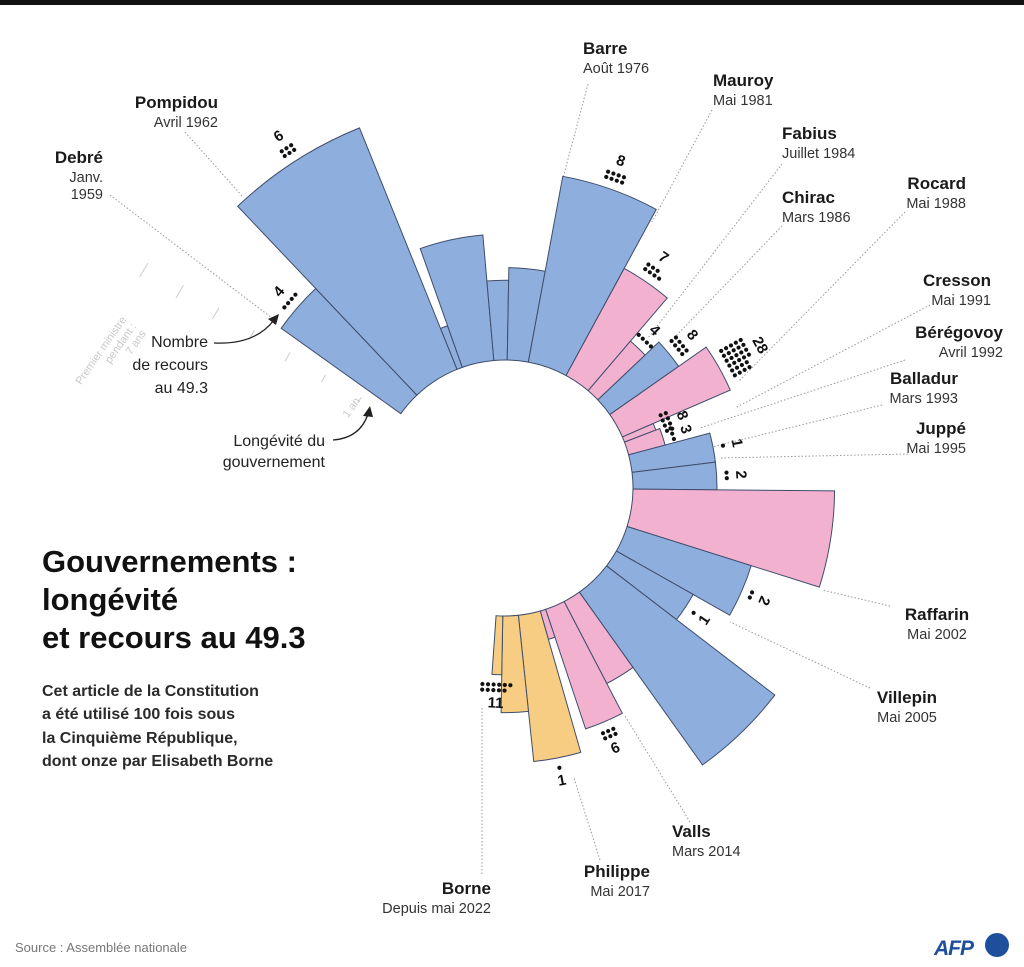 This screenshot has height=967, width=1024. Describe the element at coordinates (436, 909) in the screenshot. I see `pm-start-date: Depuis mai 2022` at that location.